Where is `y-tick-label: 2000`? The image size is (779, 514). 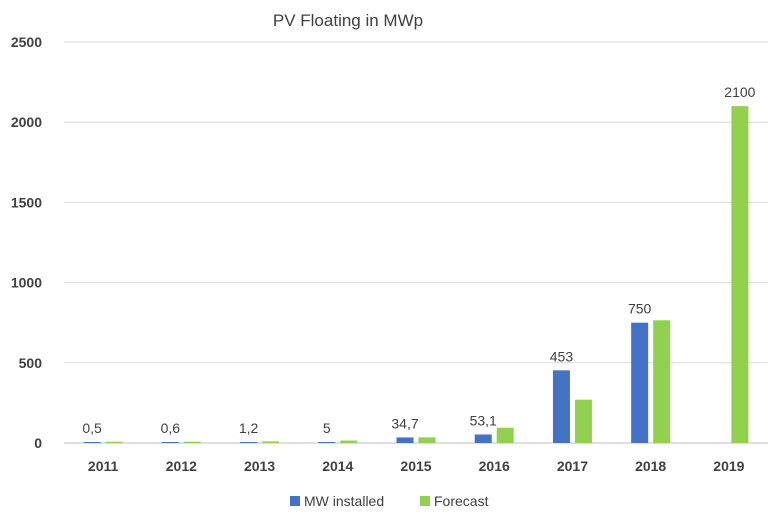 y-tick-label: 2000 is located at coordinates (26, 122).